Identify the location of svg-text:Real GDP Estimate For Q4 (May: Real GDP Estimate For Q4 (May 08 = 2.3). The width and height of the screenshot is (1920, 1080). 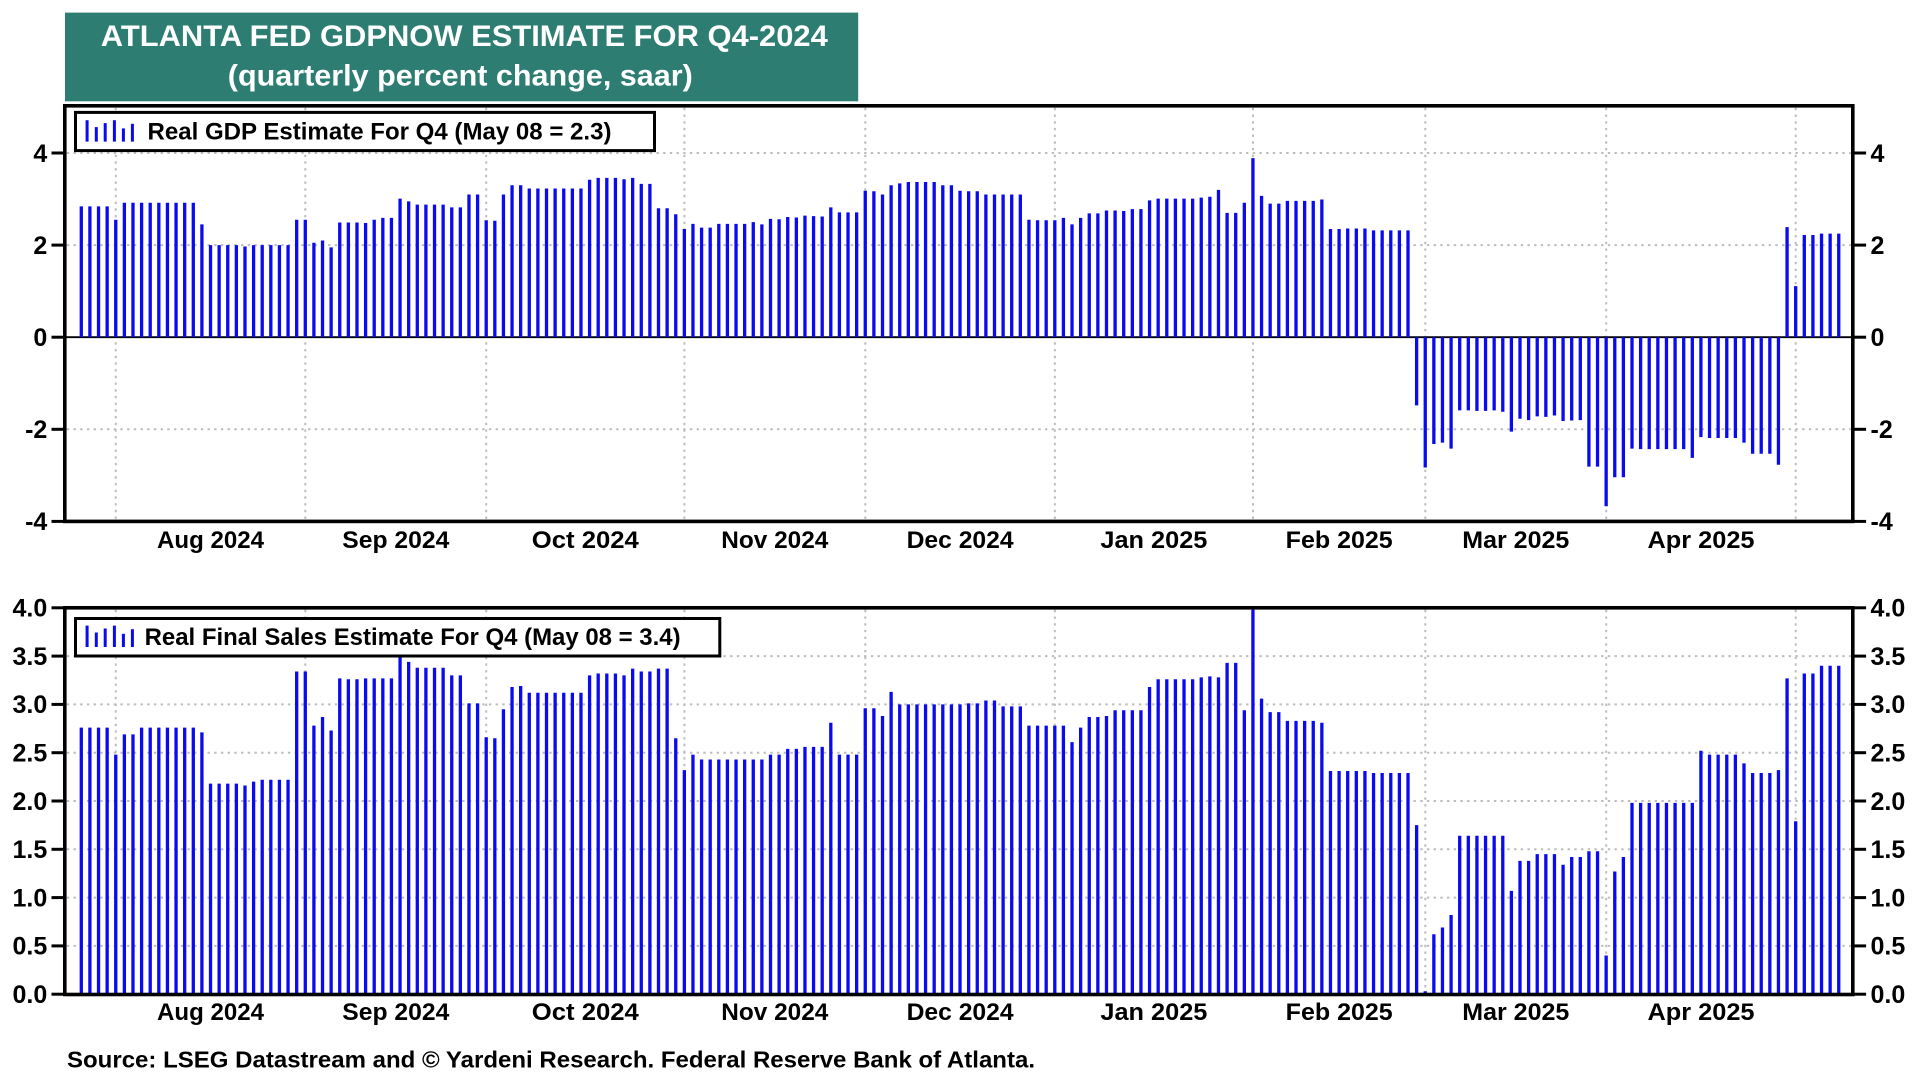
(380, 132).